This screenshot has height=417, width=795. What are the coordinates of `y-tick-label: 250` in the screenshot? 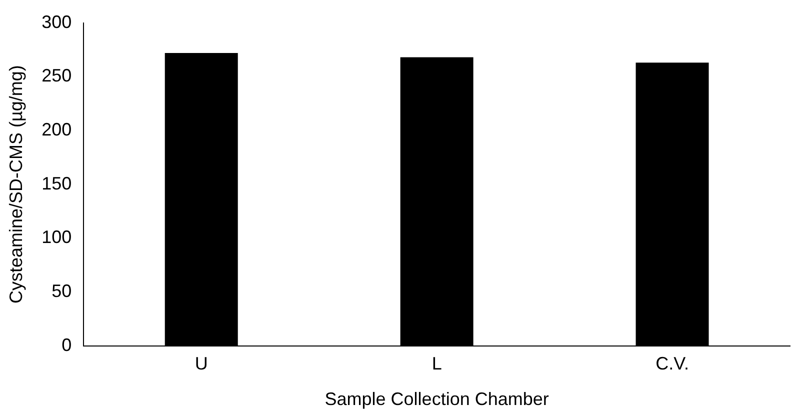 It's located at (57, 76).